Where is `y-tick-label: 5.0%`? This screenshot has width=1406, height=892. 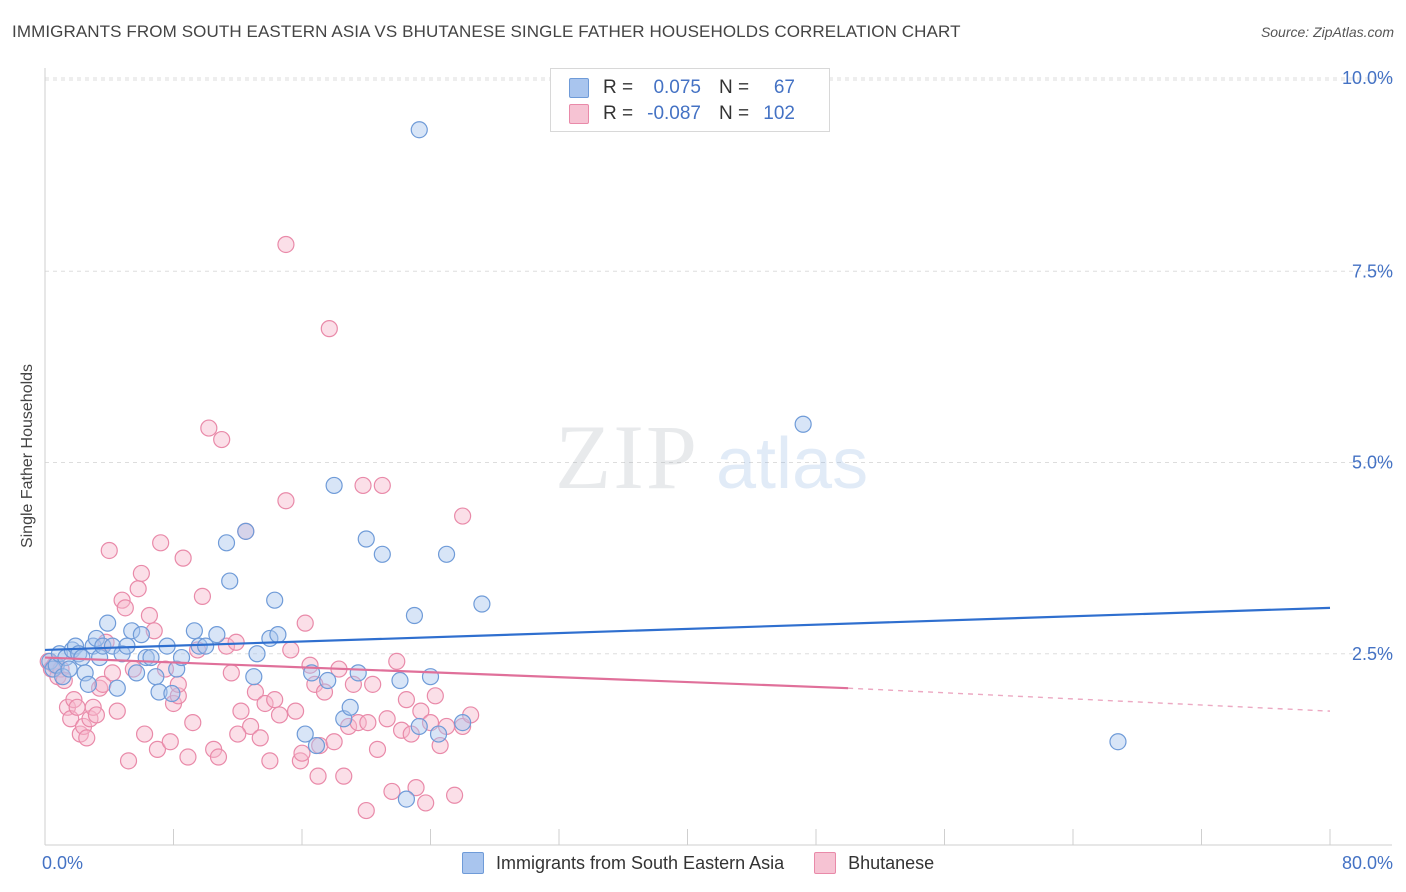
y-tick-label: 5.0% is located at coordinates (1372, 463).